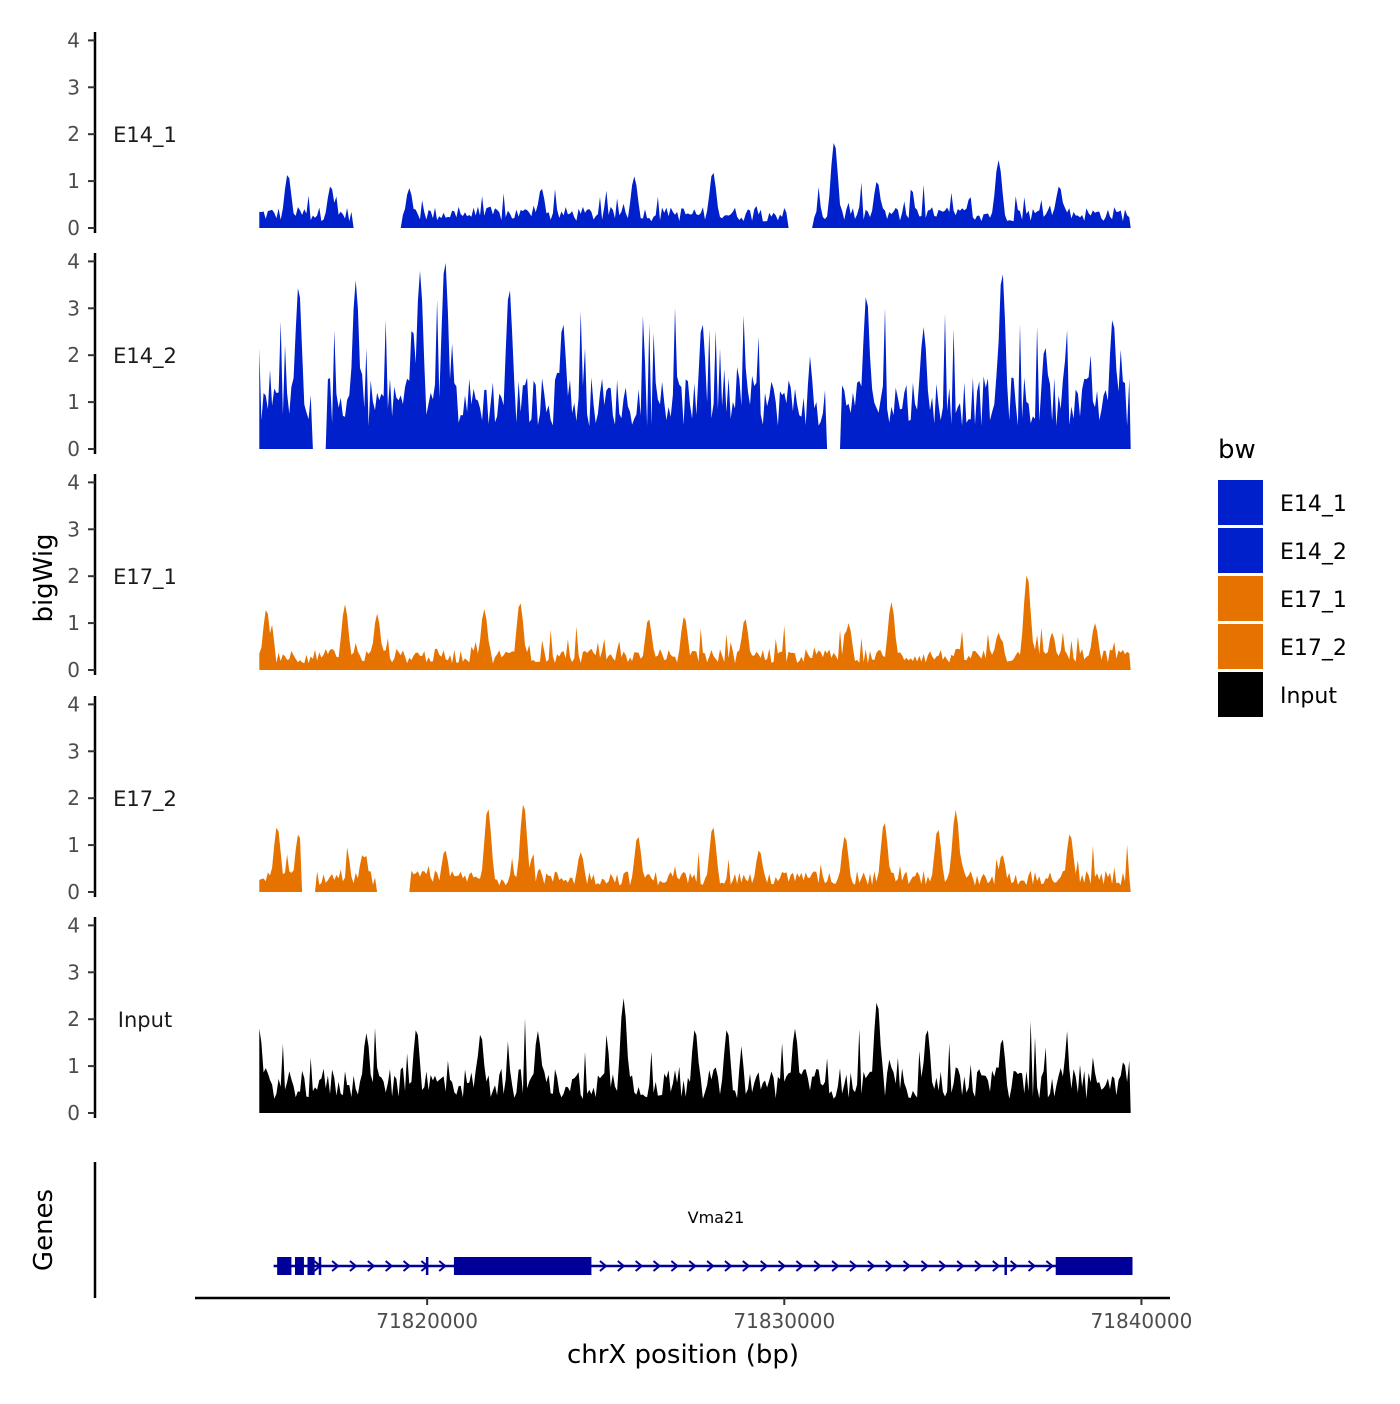 Image resolution: width=1400 pixels, height=1404 pixels. Describe the element at coordinates (1142, 1321) in the screenshot. I see `x-tick-label: 71840000` at that location.